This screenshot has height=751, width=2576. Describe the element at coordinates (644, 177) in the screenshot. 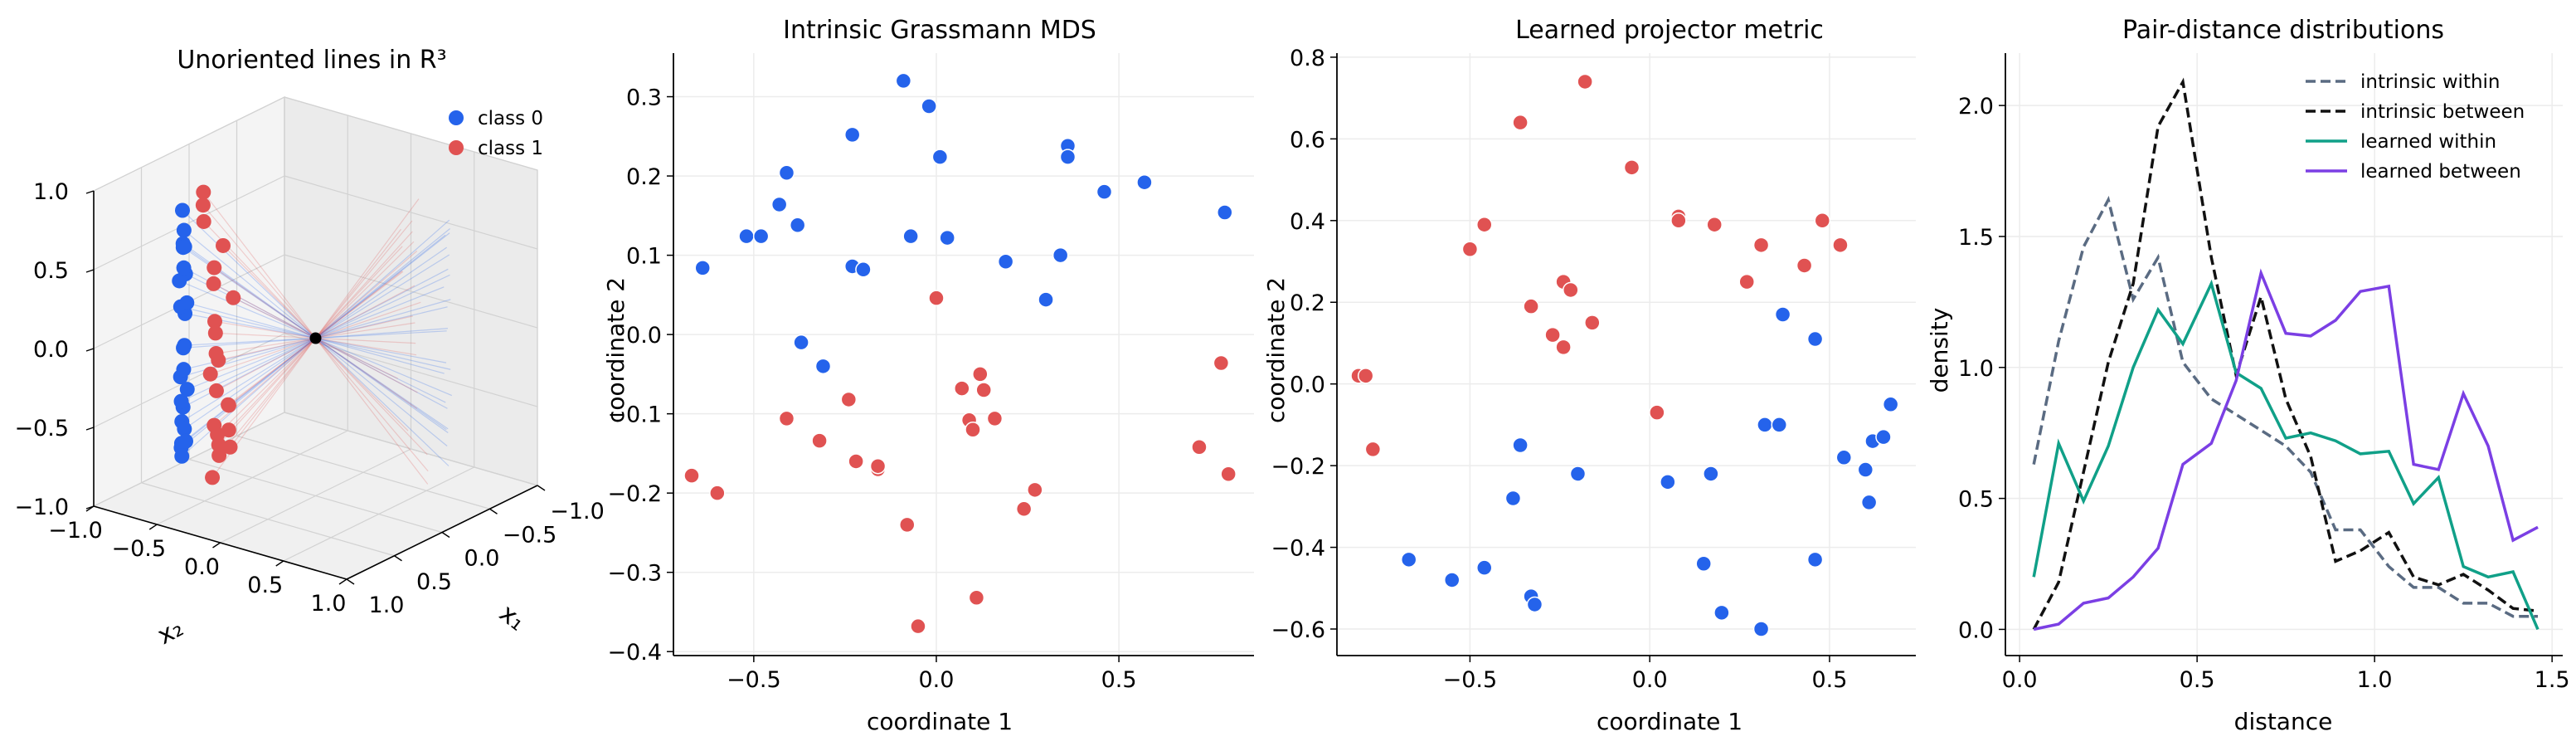

I see `ytick-label: 0.2` at that location.